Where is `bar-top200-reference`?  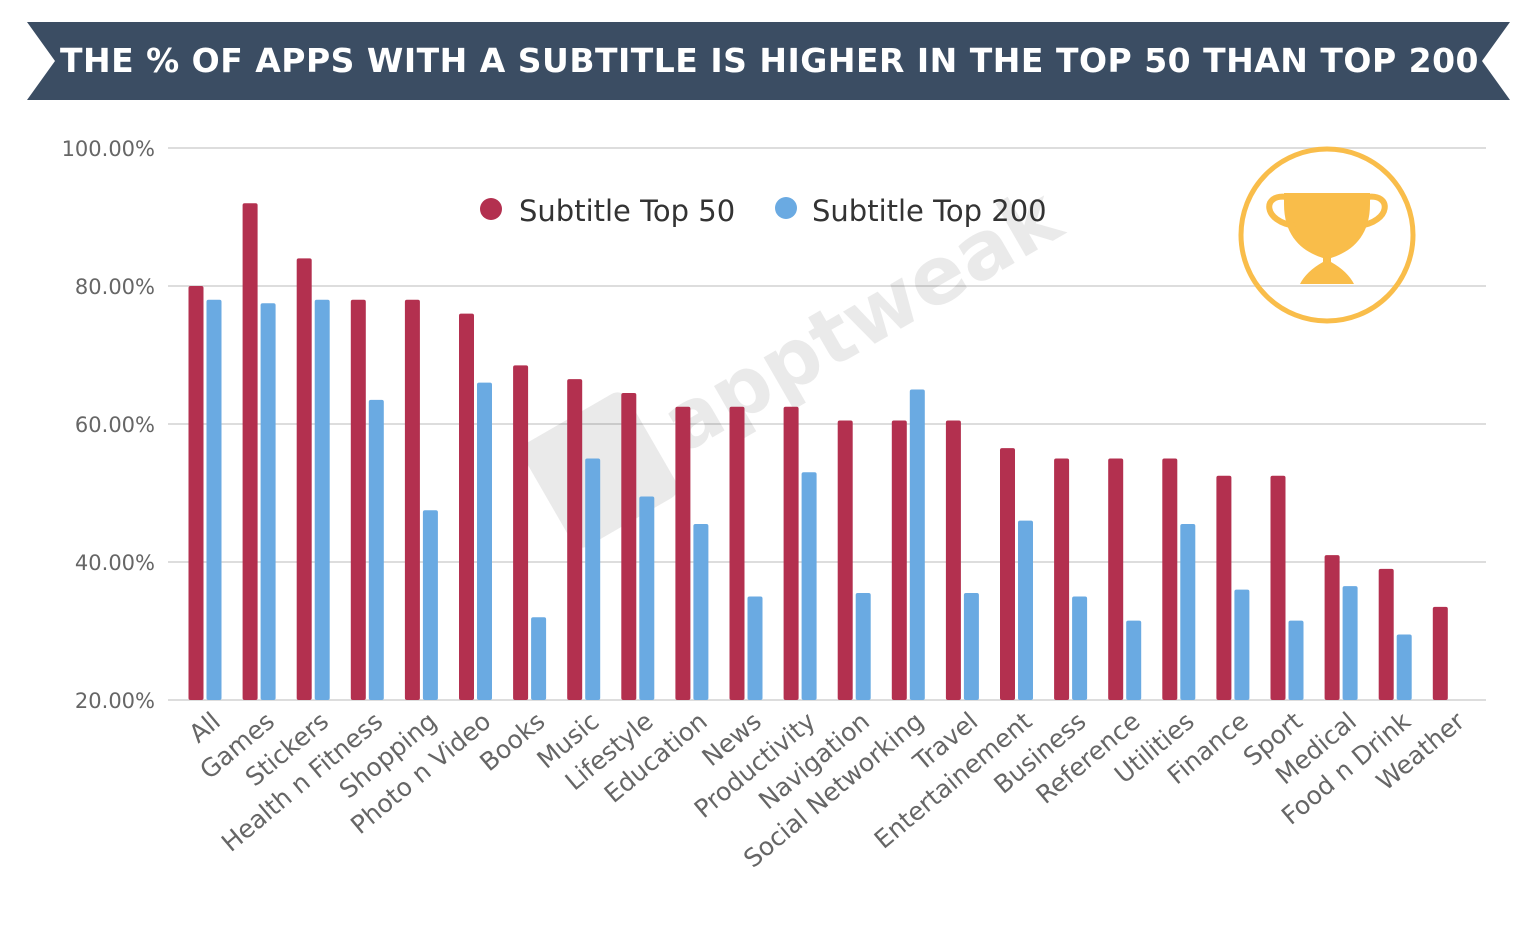 bar-top200-reference is located at coordinates (1134, 660).